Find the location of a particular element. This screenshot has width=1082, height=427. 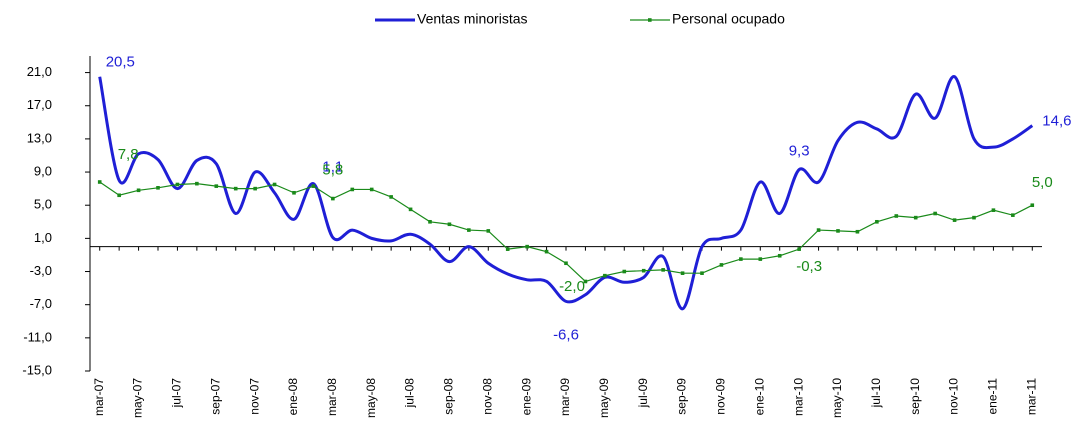

data-label: -6,6 is located at coordinates (566, 334).